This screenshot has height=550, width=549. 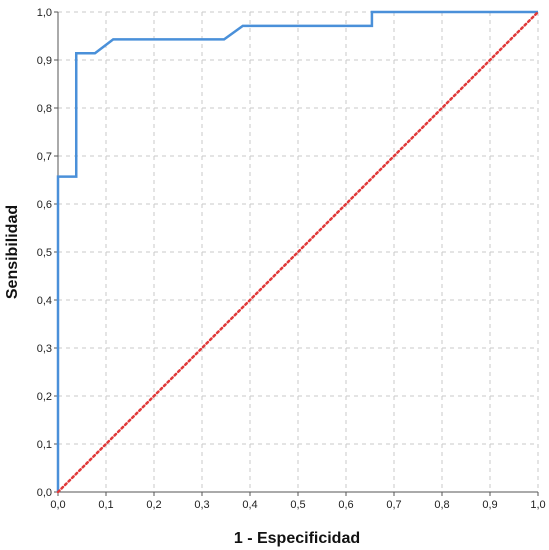 I want to click on x-axis-title: 1 - Especificidad, so click(x=297, y=538).